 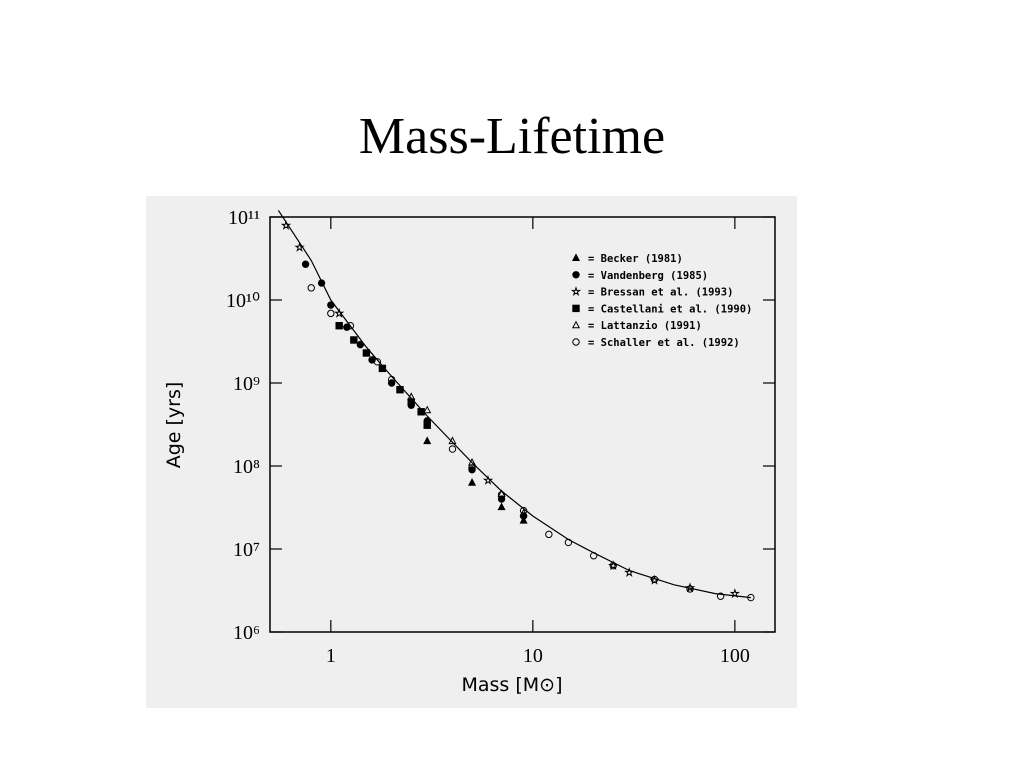 What do you see at coordinates (660, 293) in the screenshot?
I see `legend-label: = Bressan et al. (1993)` at bounding box center [660, 293].